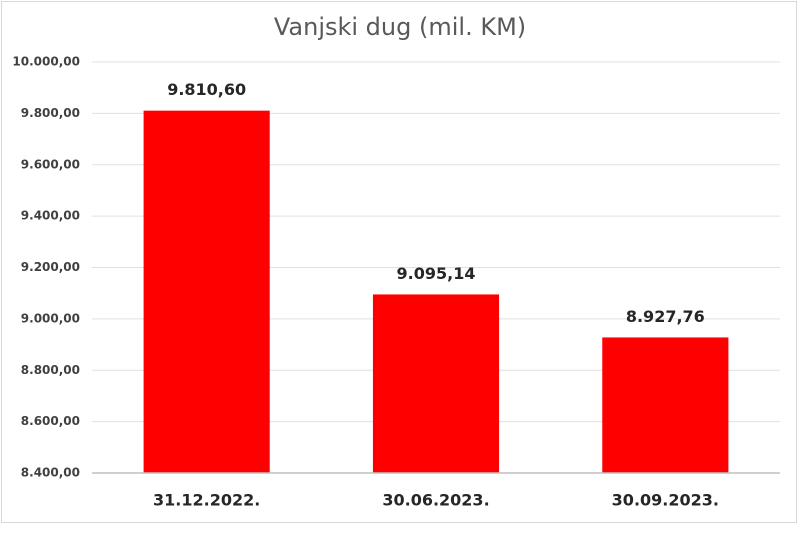 This screenshot has width=800, height=533. I want to click on y-tick-label: 8.400,00, so click(50, 473).